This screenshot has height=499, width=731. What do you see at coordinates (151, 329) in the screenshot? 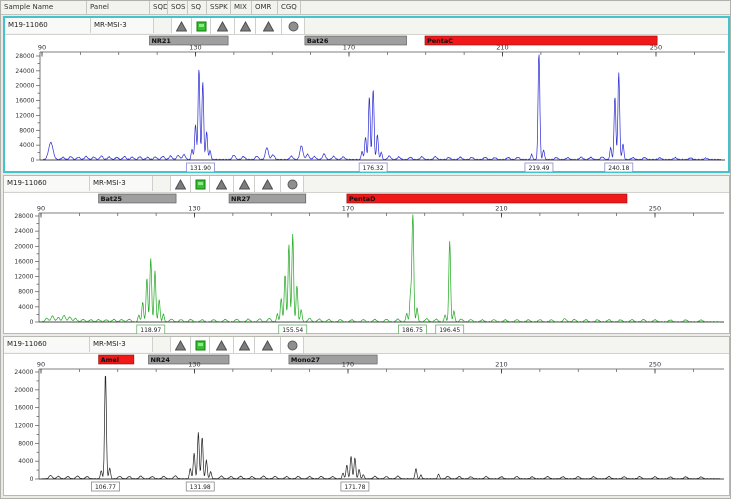
I see `peak-label-118.97: 118.97` at bounding box center [151, 329].